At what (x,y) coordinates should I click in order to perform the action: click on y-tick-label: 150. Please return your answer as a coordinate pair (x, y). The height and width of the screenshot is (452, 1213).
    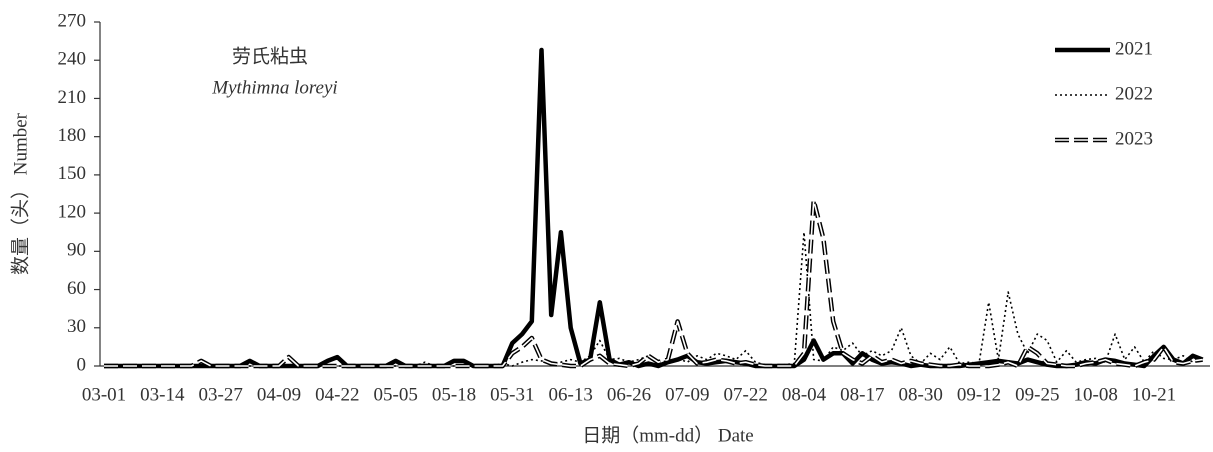
    Looking at the image, I should click on (72, 173).